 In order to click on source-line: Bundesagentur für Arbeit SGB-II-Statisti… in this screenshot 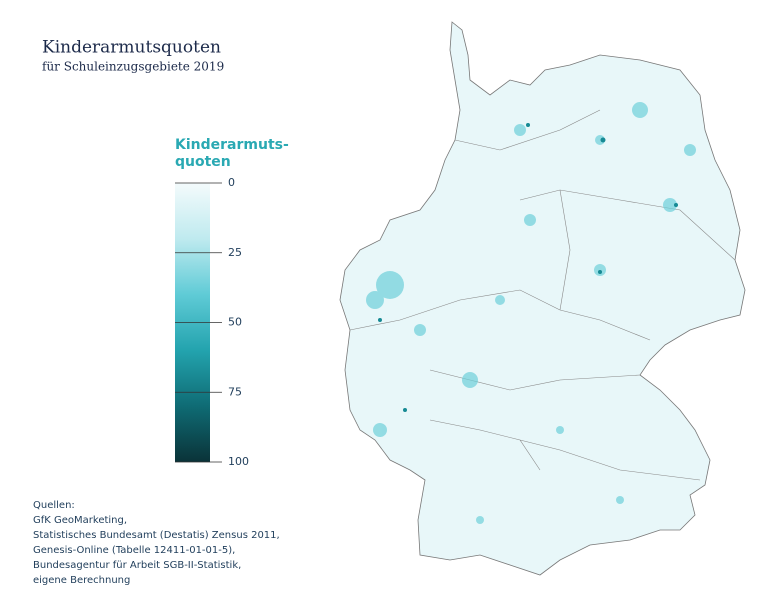, I will do `click(137, 565)`.